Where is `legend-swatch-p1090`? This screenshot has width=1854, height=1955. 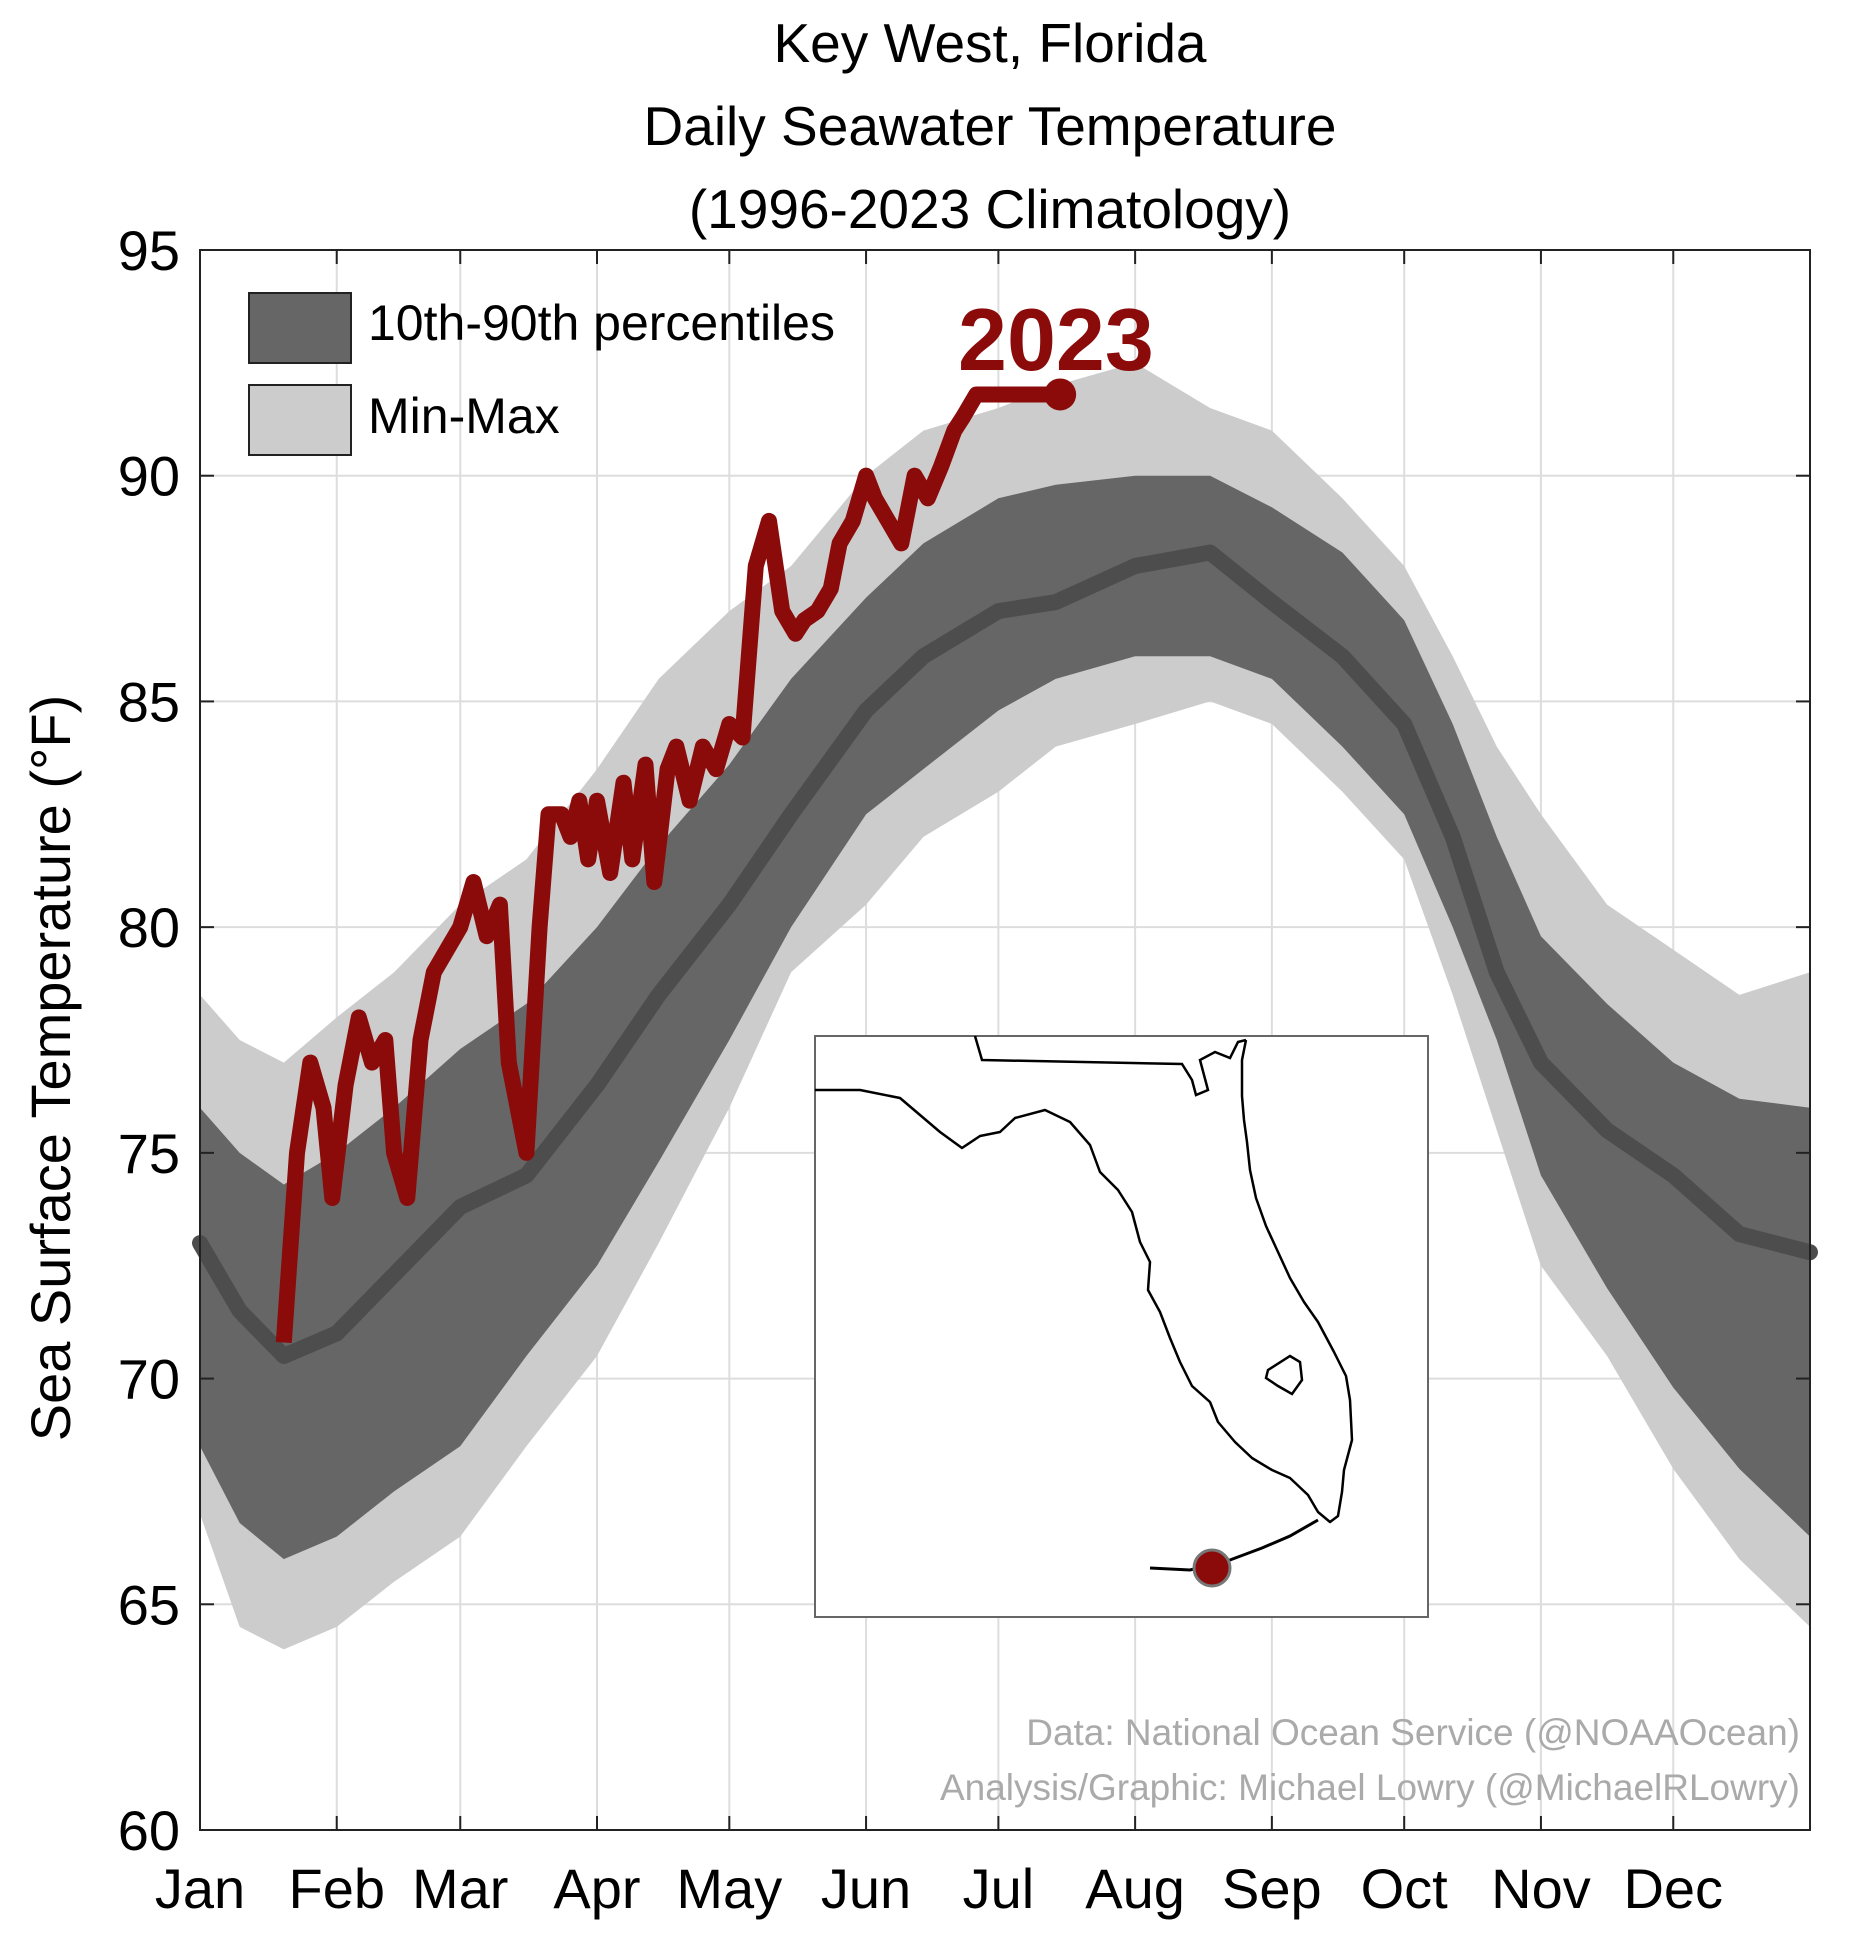 legend-swatch-p1090 is located at coordinates (300, 328).